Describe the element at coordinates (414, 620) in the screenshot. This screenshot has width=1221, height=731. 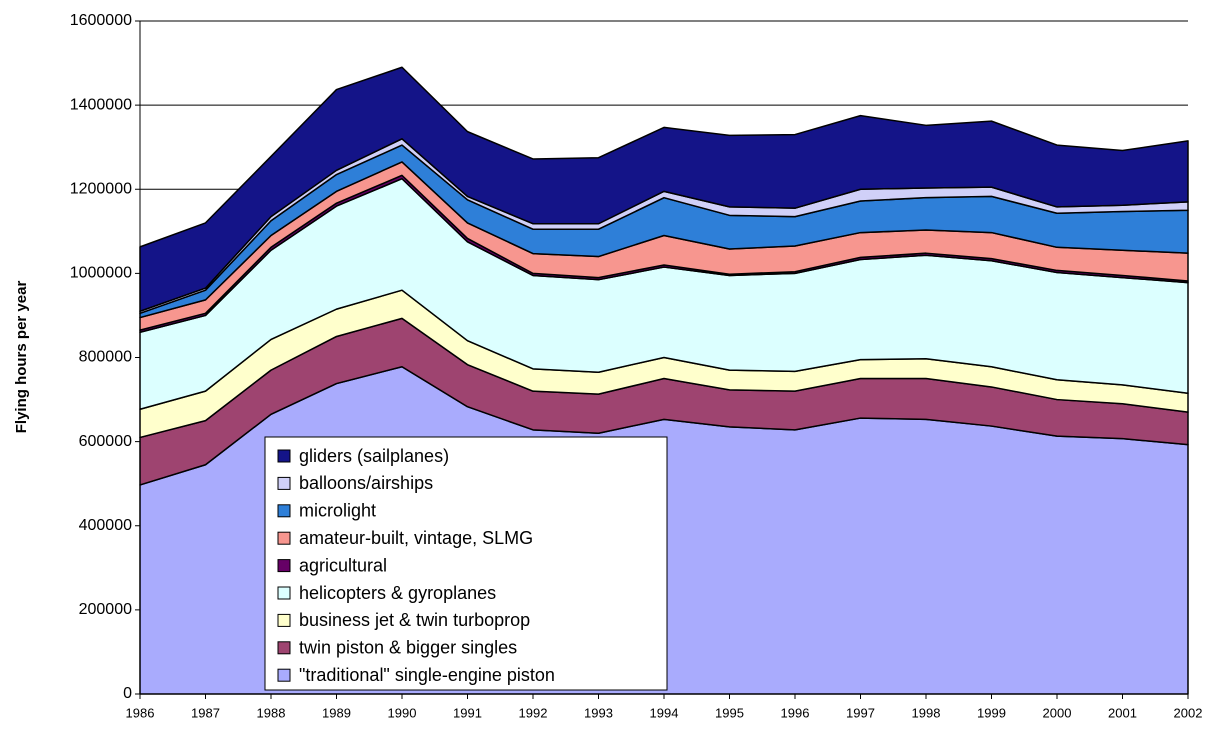
I see `legend-label: business jet & twin turboprop` at that location.